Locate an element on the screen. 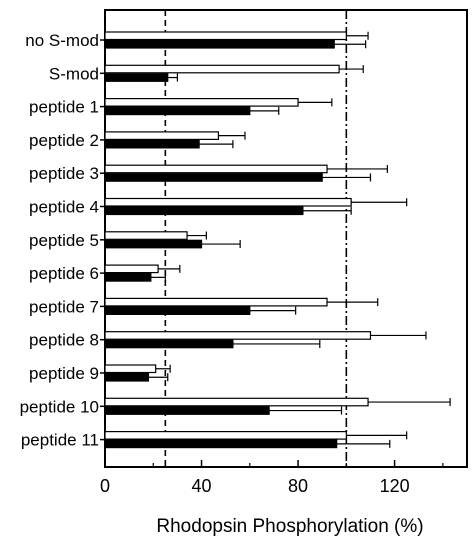 Image resolution: width=474 pixels, height=540 pixels. category-label-10: peptide 8 is located at coordinates (64, 340).